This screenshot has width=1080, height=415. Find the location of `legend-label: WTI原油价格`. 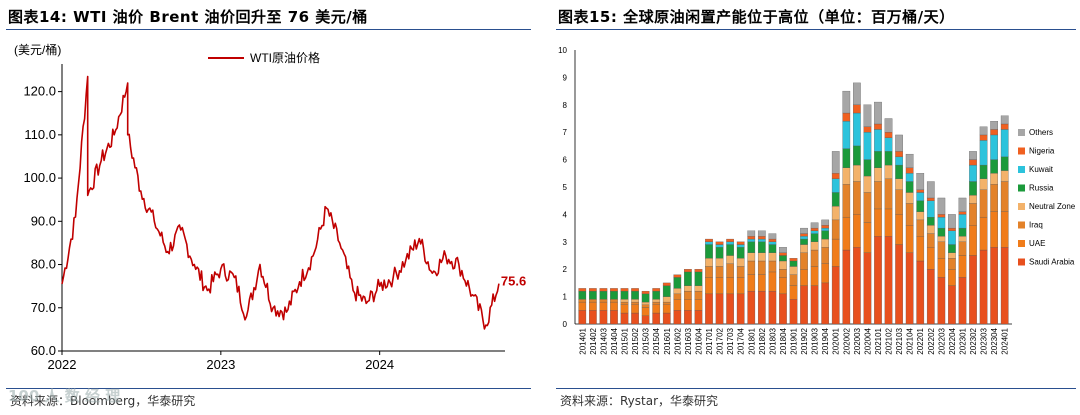

legend-label: WTI原油价格 is located at coordinates (285, 57).